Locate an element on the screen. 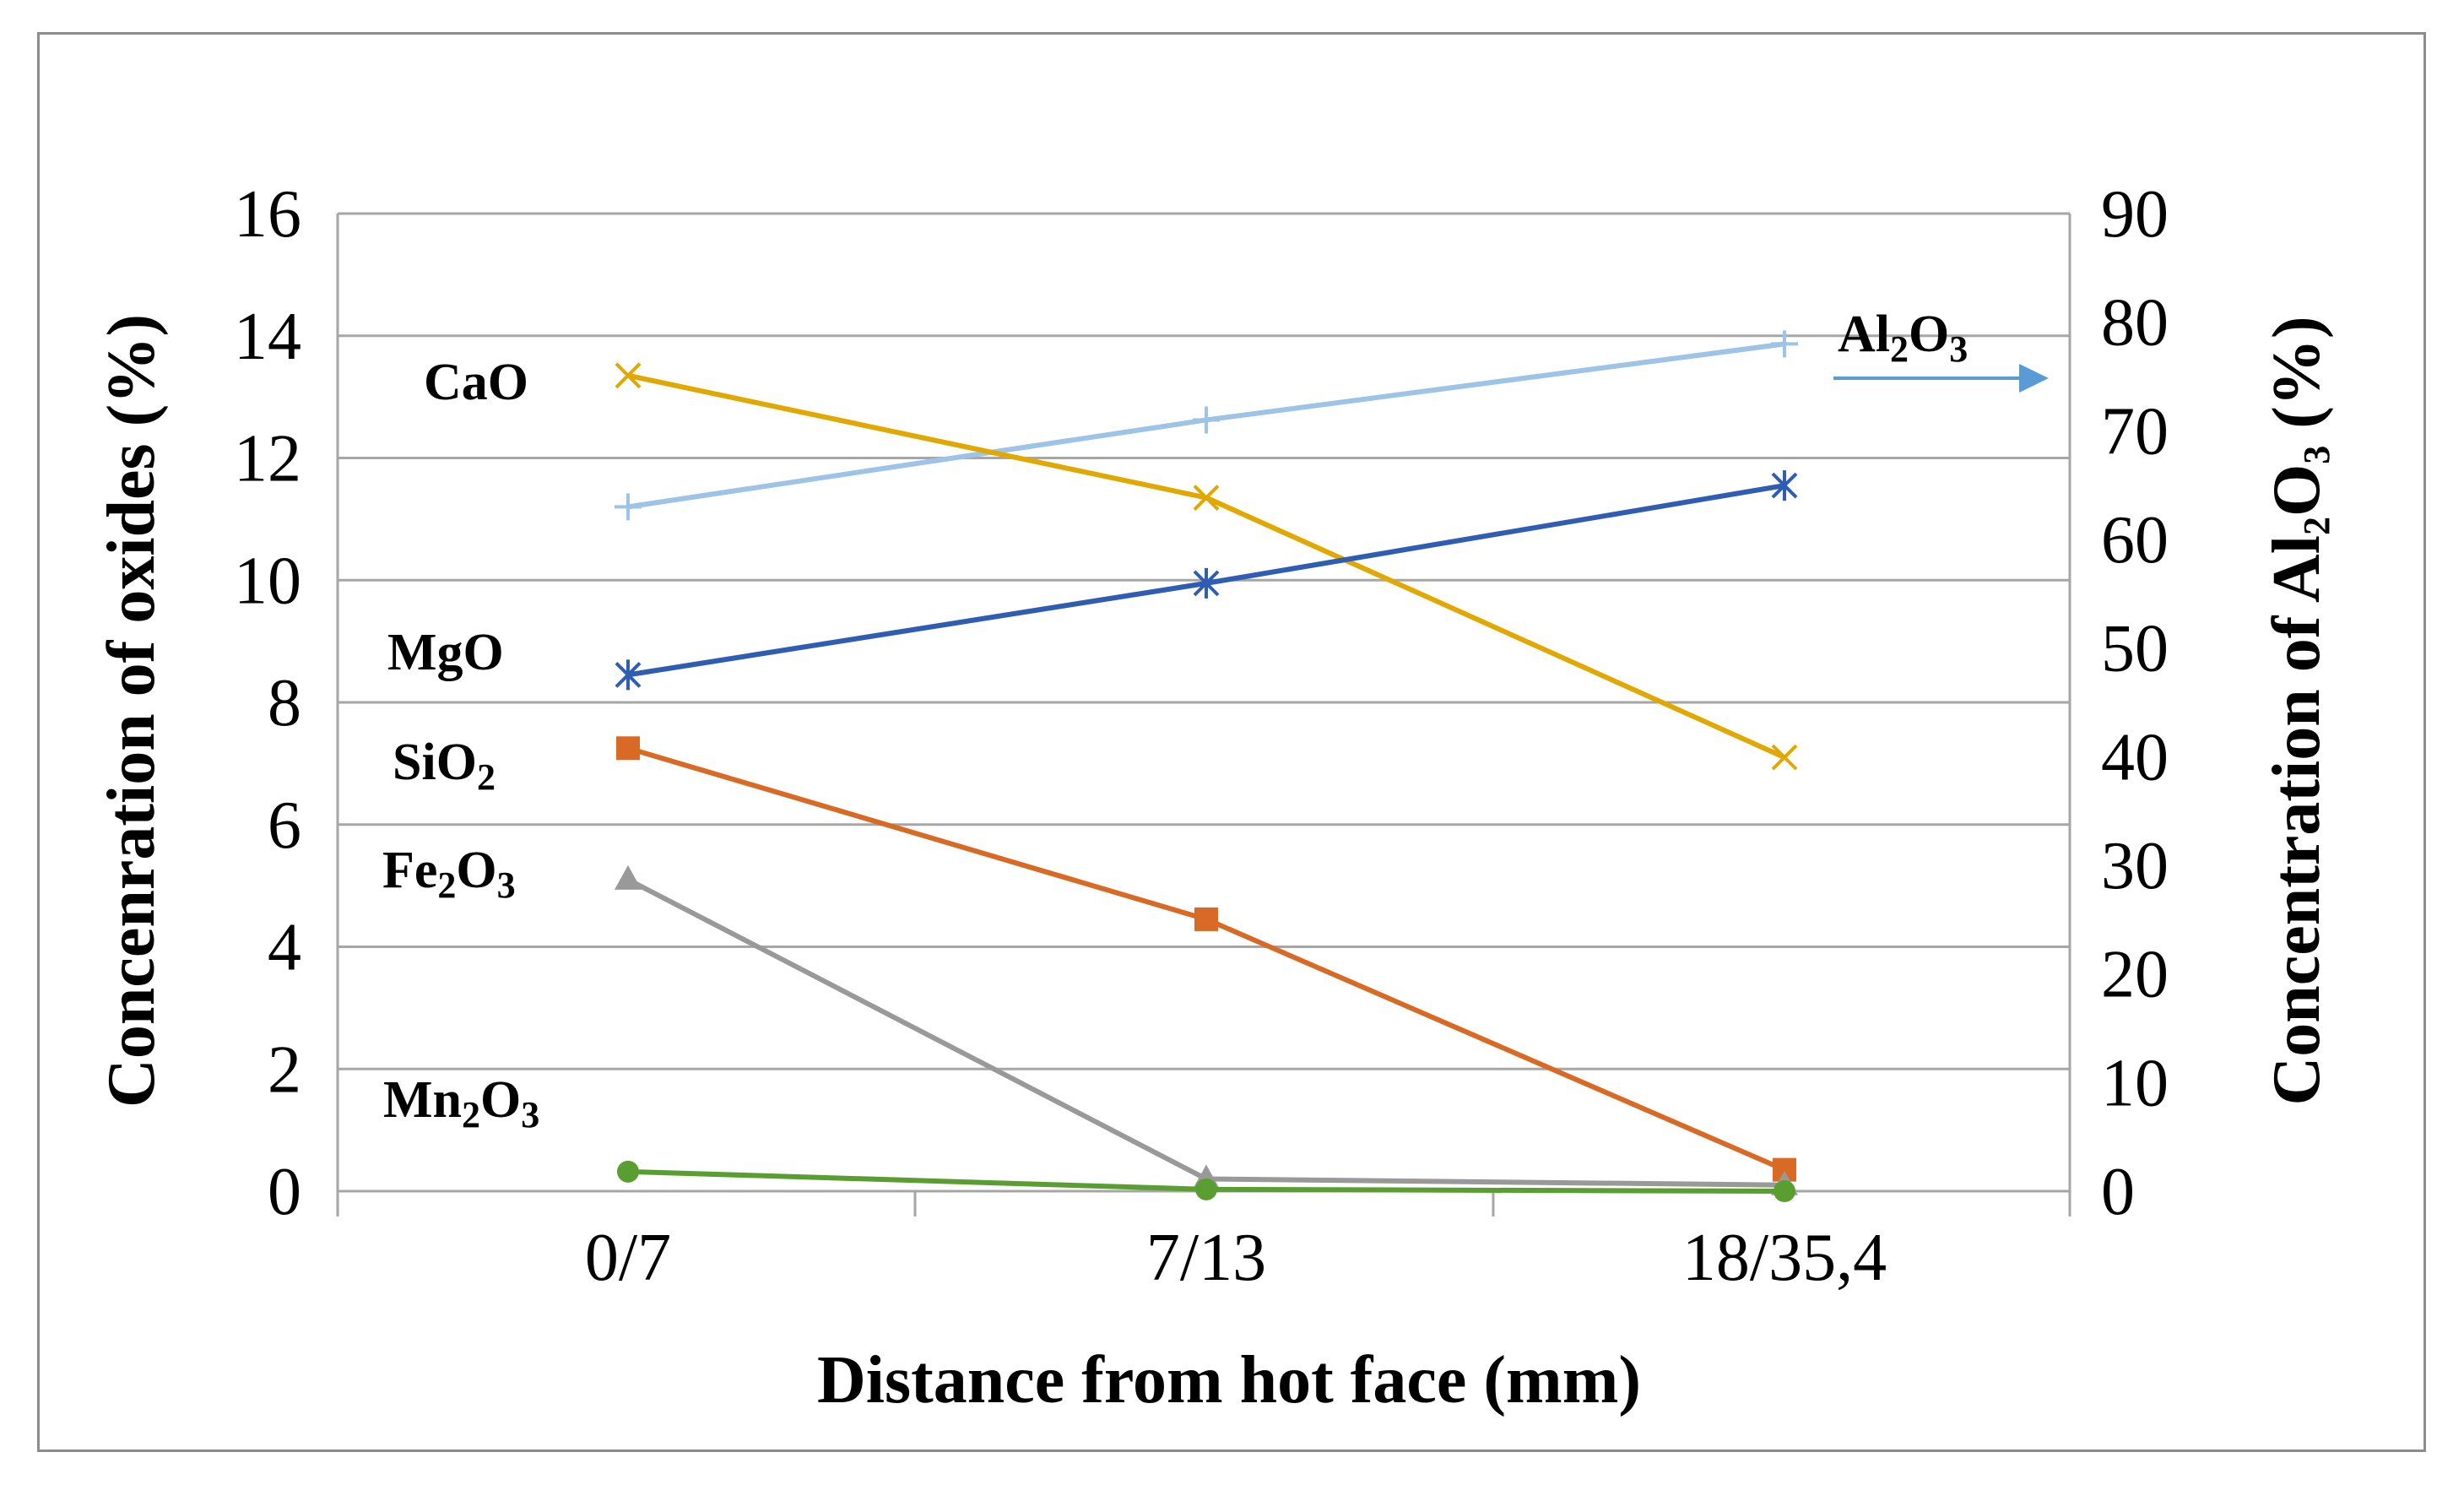 Image resolution: width=2464 pixels, height=1501 pixels. y-axis-title: Concenration of oxides (%) is located at coordinates (132, 711).